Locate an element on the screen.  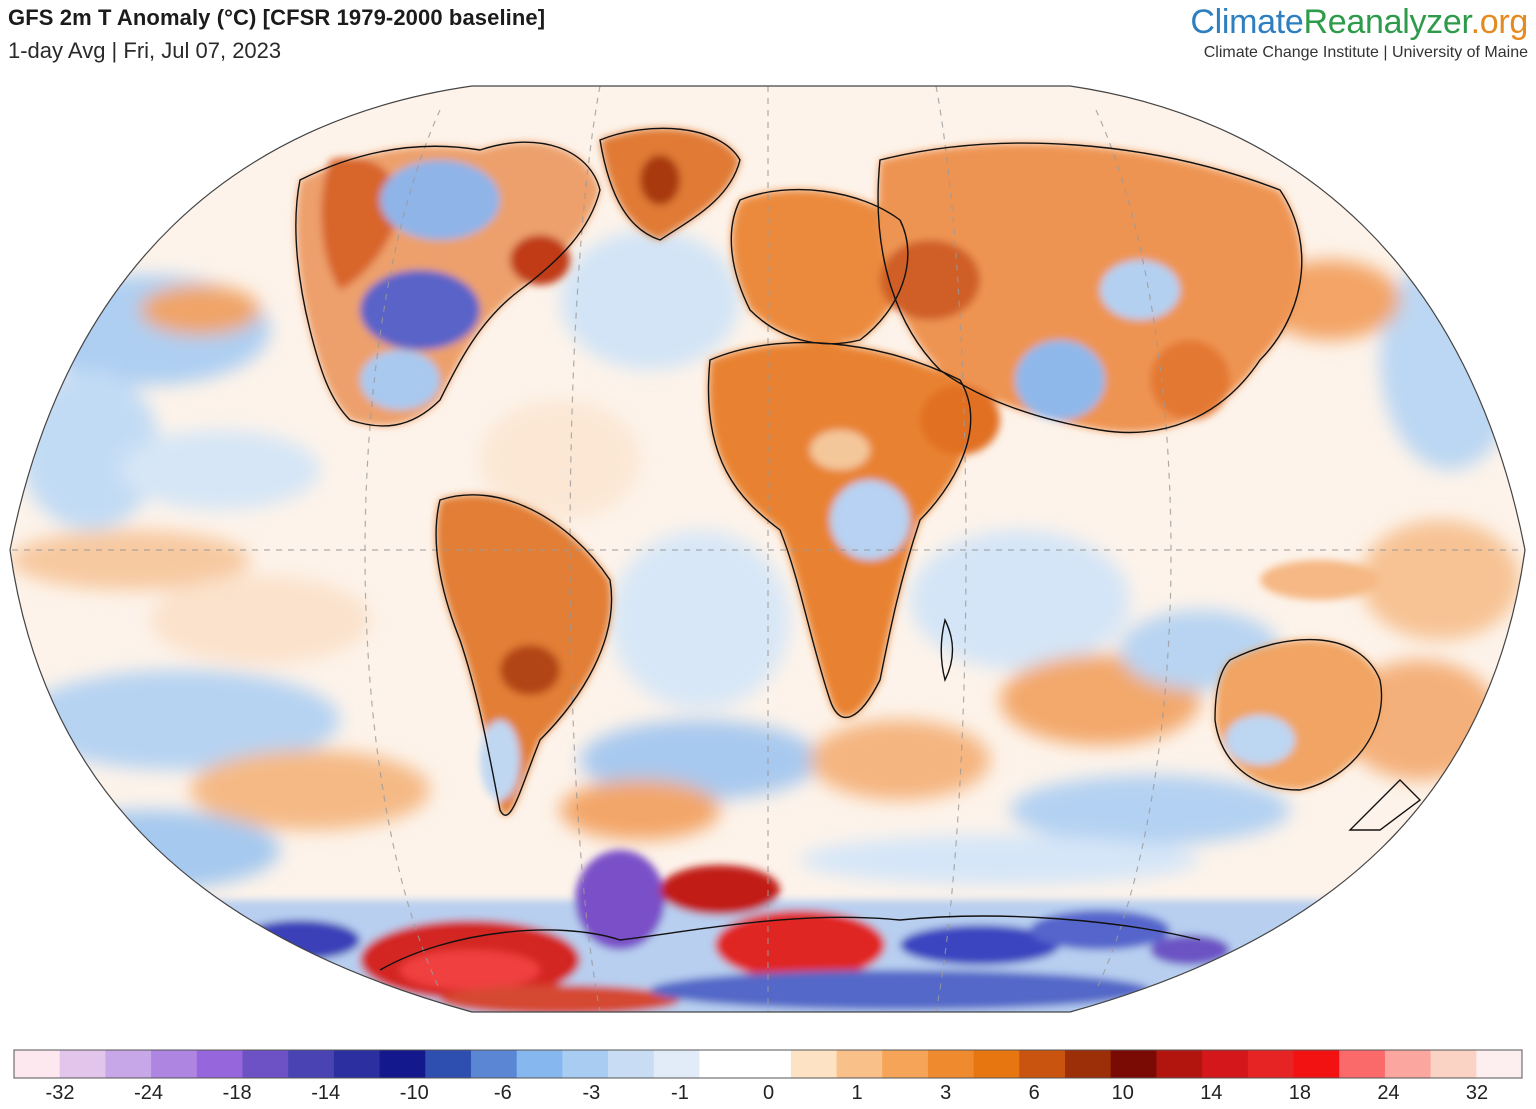
legend-tick-label: 18 is located at coordinates (1299, 1093).